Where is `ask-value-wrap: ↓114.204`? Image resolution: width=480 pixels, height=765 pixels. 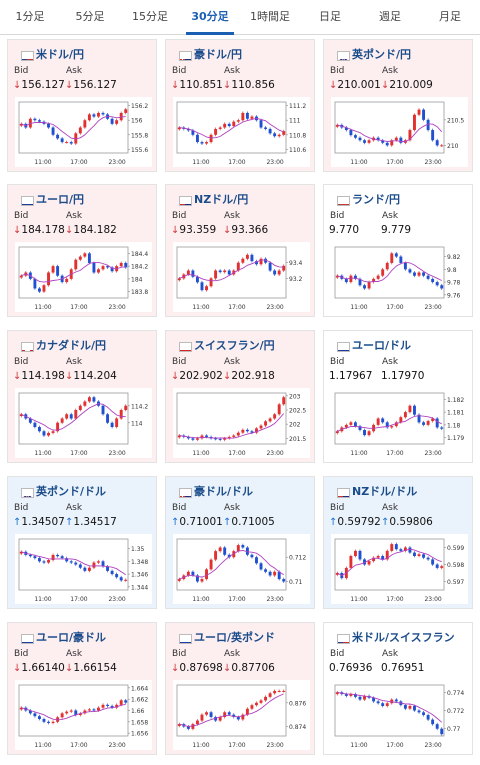
ask-value-wrap: ↓114.204 is located at coordinates (91, 376).